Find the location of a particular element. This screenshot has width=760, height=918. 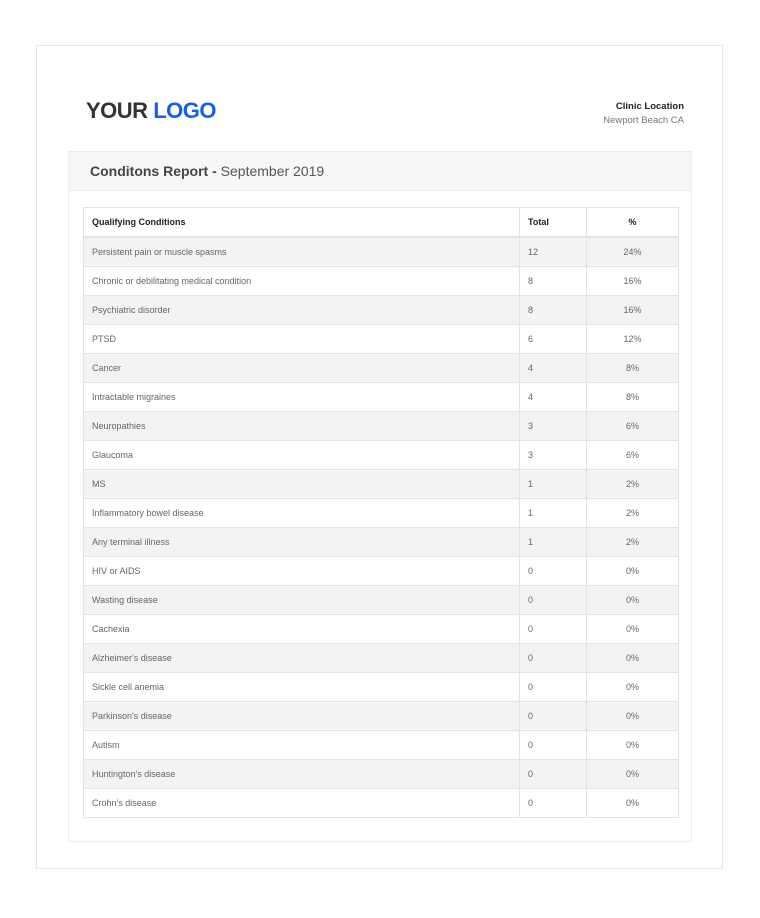

table-row: Autism 0 0% is located at coordinates (381, 745).